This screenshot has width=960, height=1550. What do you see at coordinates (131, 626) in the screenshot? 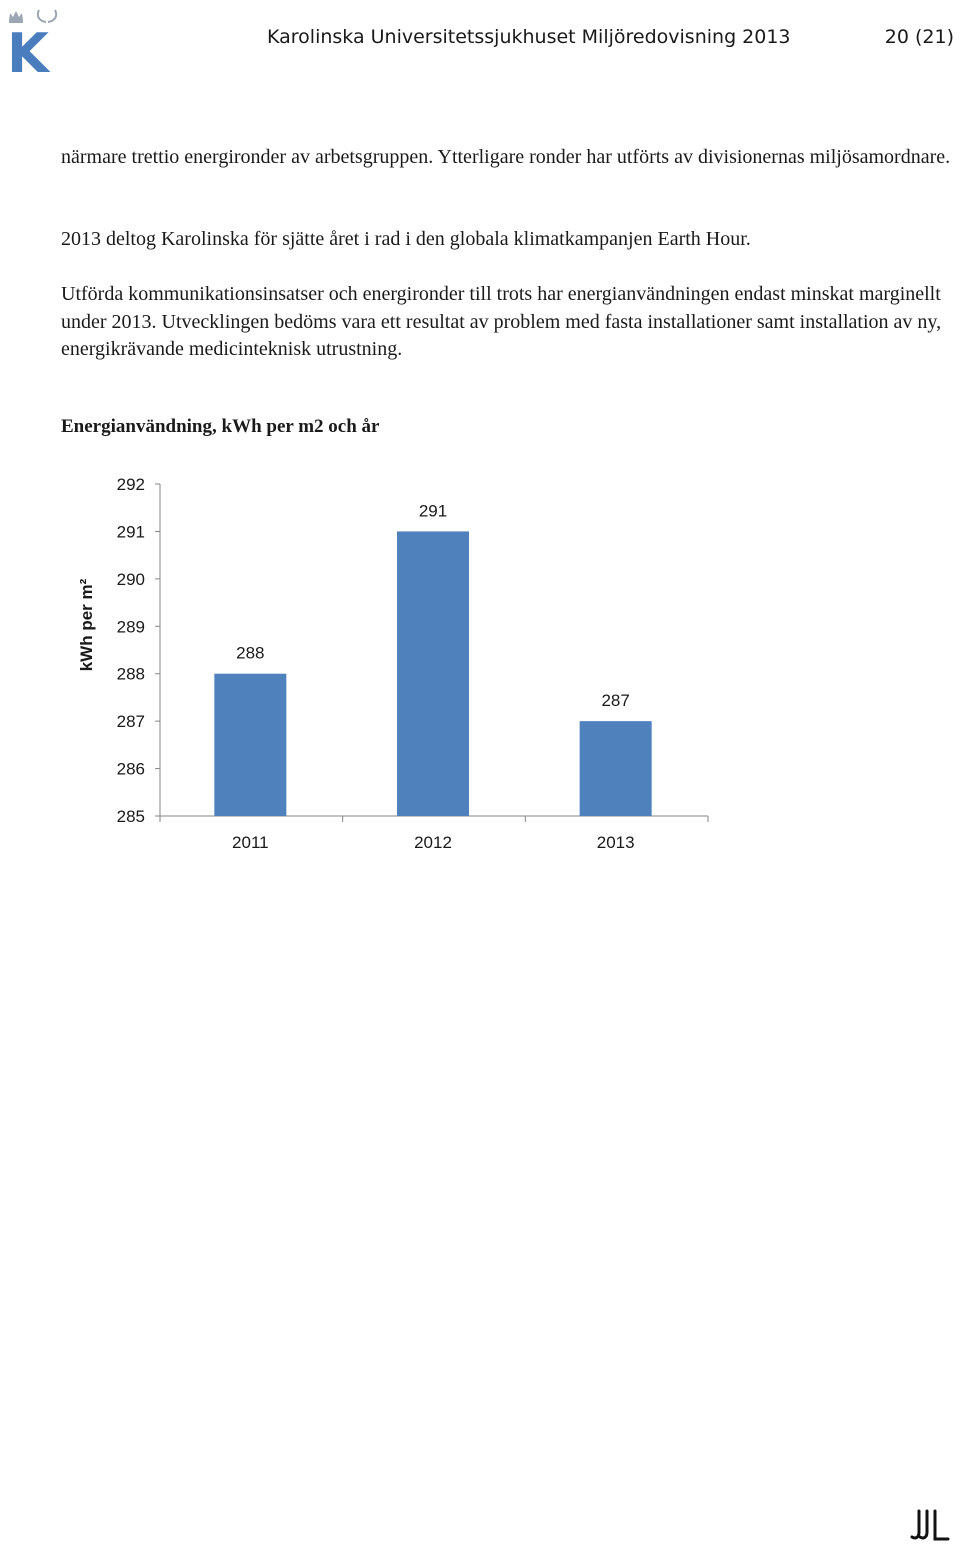
I see `y-tick-label: 289` at bounding box center [131, 626].